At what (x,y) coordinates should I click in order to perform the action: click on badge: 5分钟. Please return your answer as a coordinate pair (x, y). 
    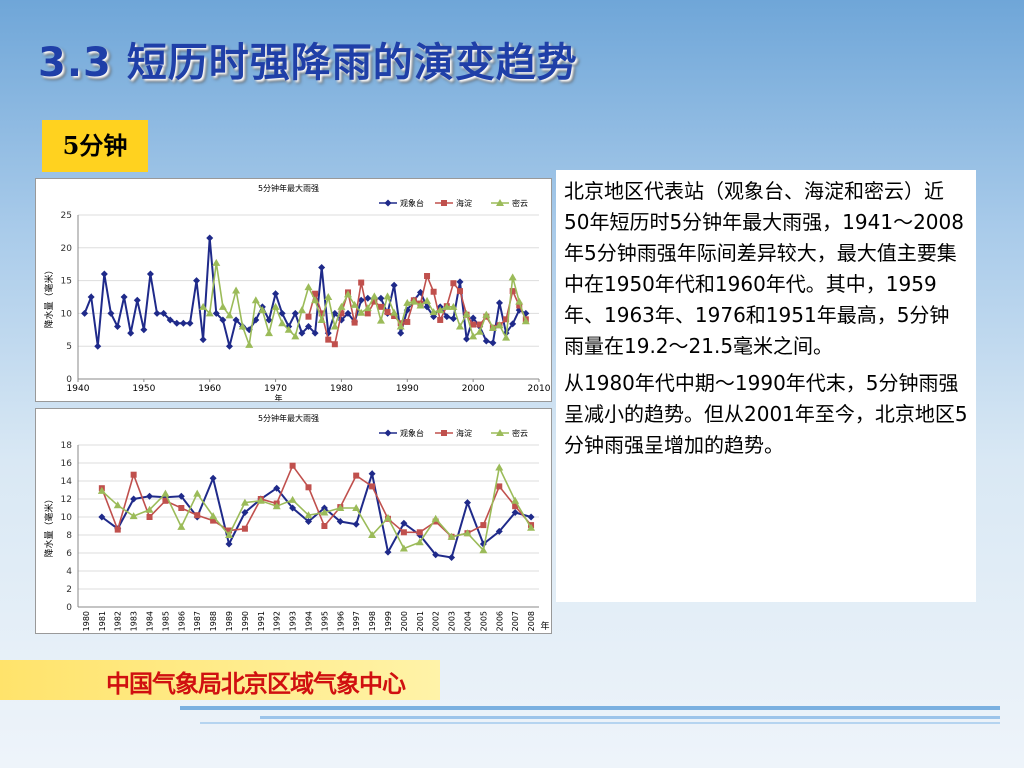
    Looking at the image, I should click on (95, 146).